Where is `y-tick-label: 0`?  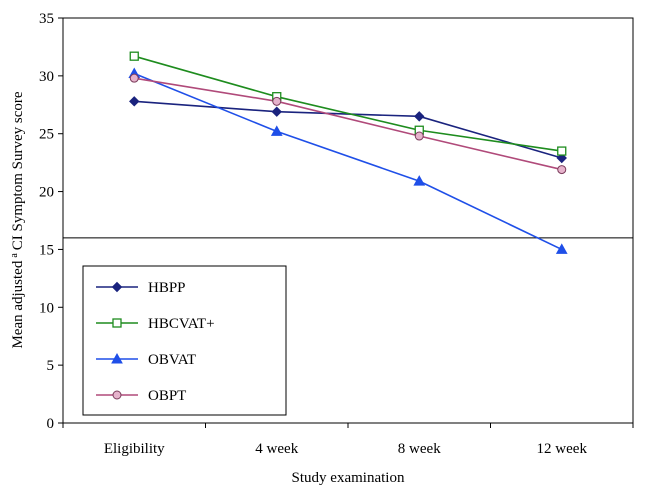
y-tick-label: 0 is located at coordinates (51, 424).